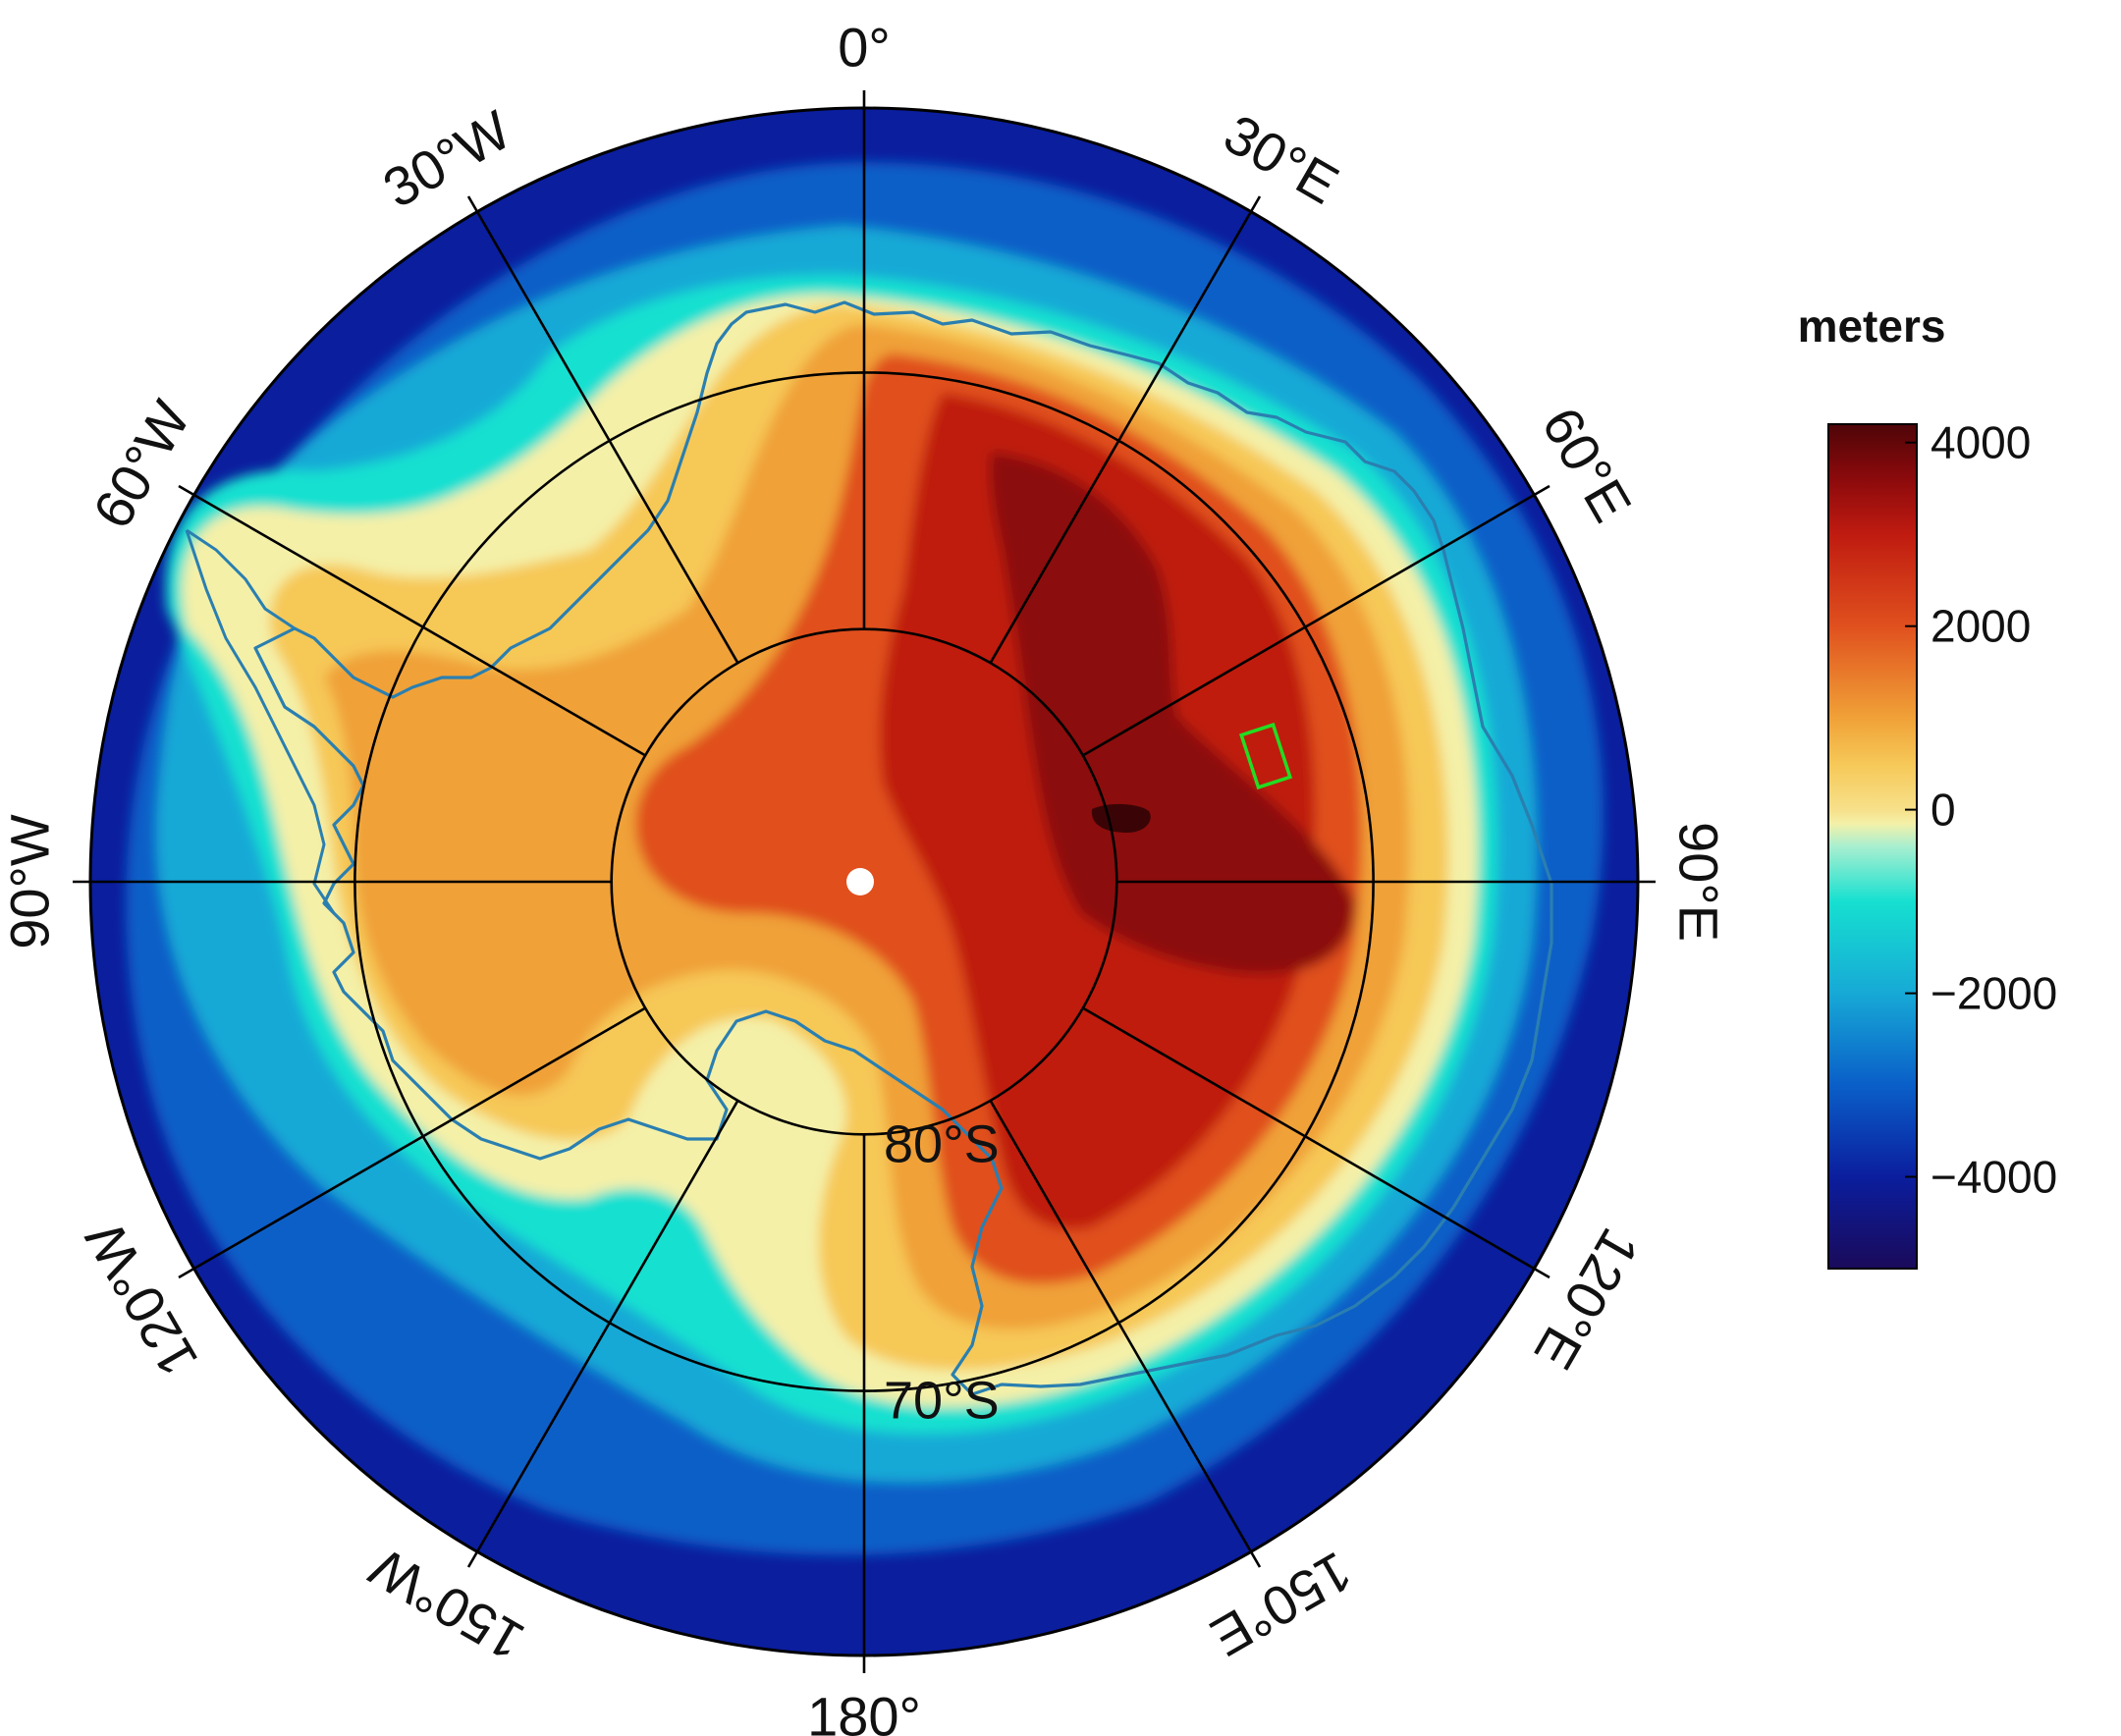 The width and height of the screenshot is (2121, 1736). I want to click on colorbar-tick-label: 4000, so click(1981, 442).